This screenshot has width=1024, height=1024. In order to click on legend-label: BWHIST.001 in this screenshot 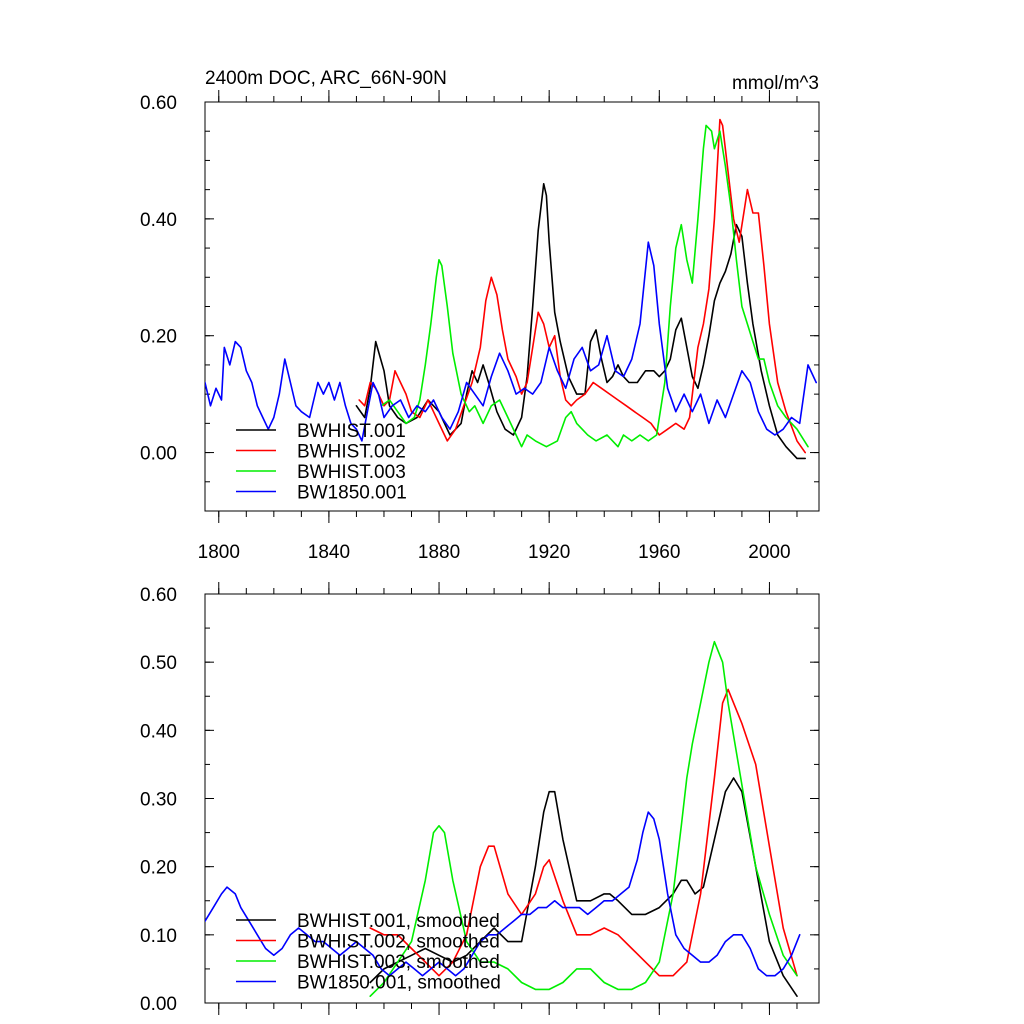, I will do `click(351, 431)`.